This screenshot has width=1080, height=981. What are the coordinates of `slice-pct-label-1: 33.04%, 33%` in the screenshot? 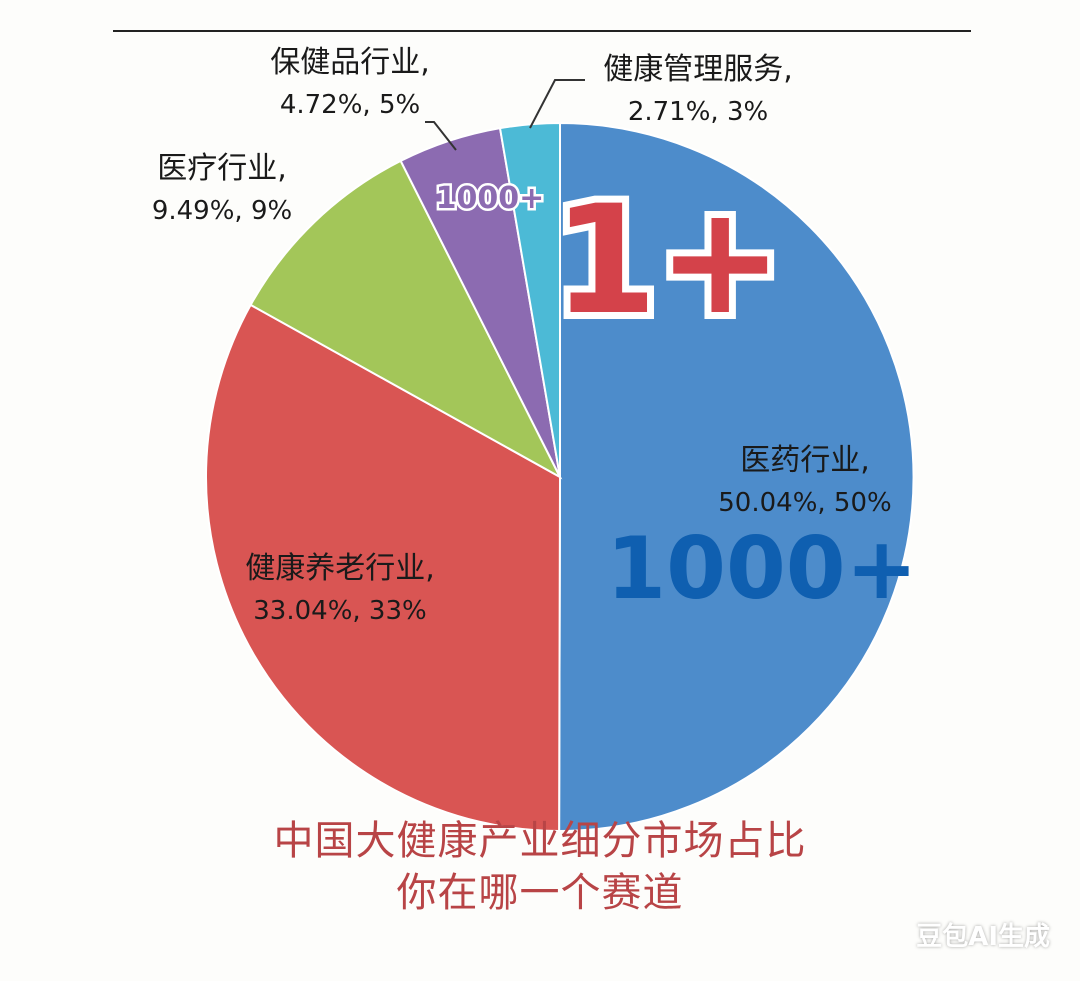 It's located at (339, 611).